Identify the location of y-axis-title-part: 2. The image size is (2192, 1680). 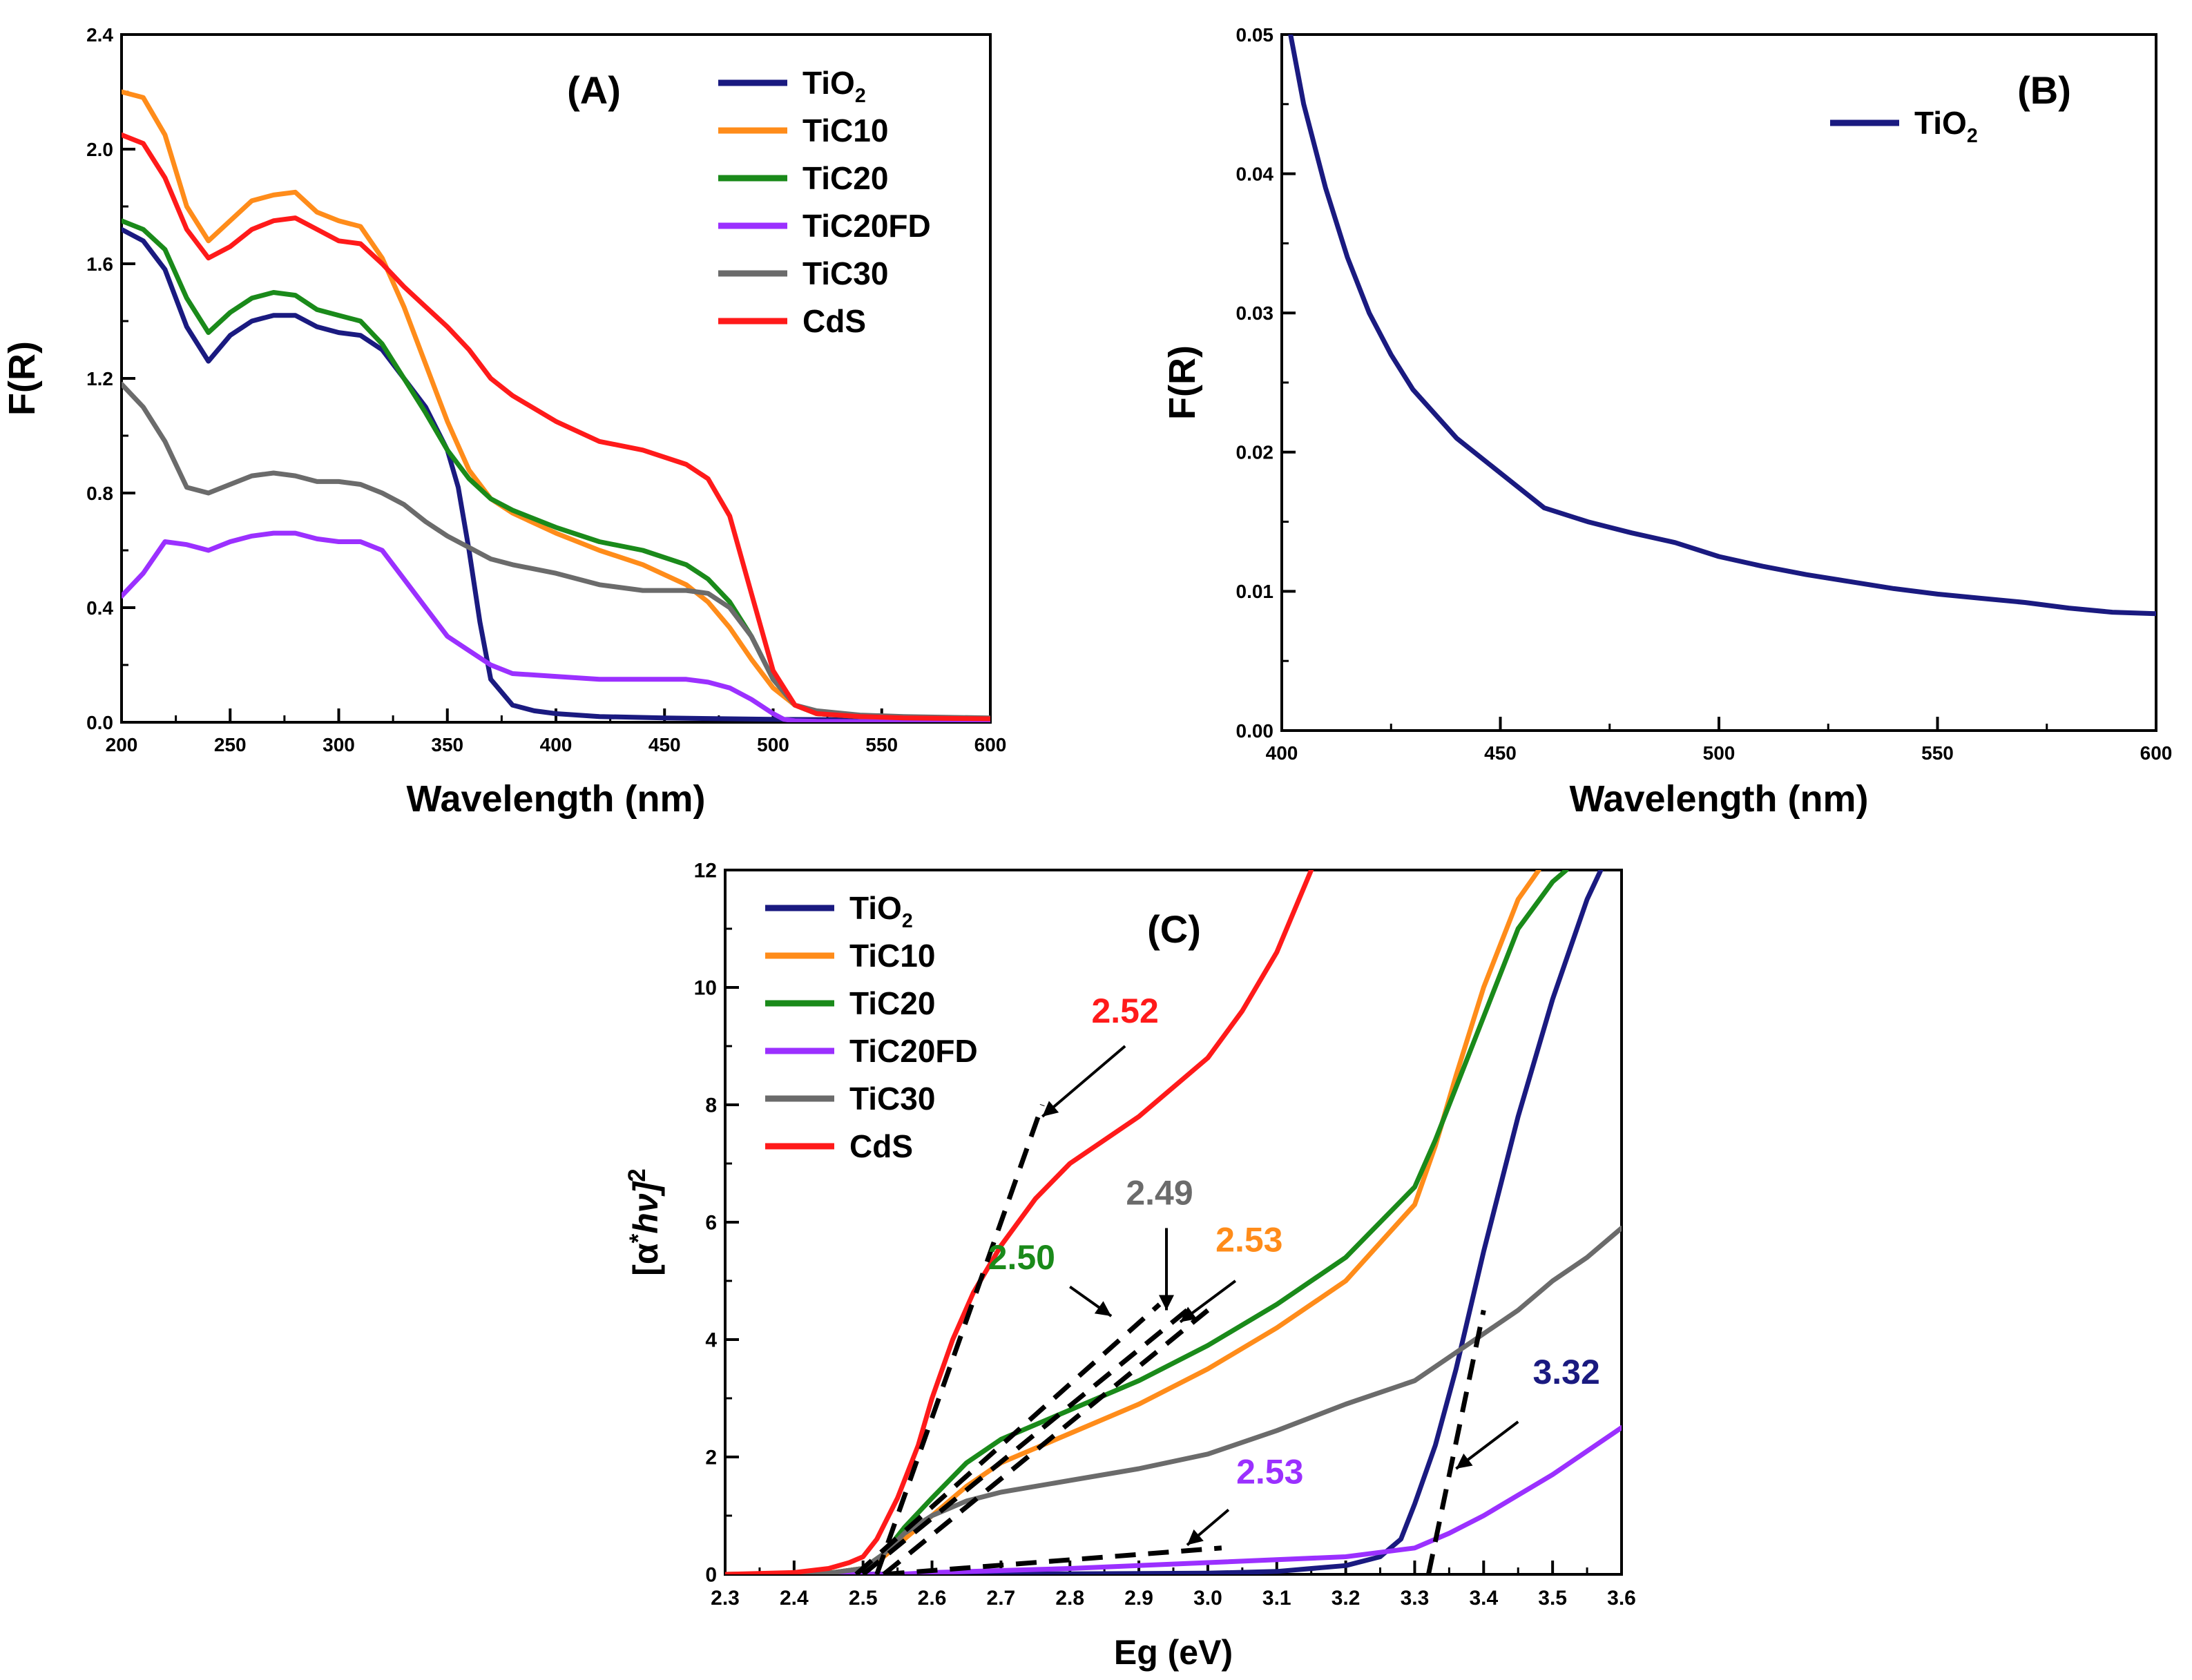
(637, 1174).